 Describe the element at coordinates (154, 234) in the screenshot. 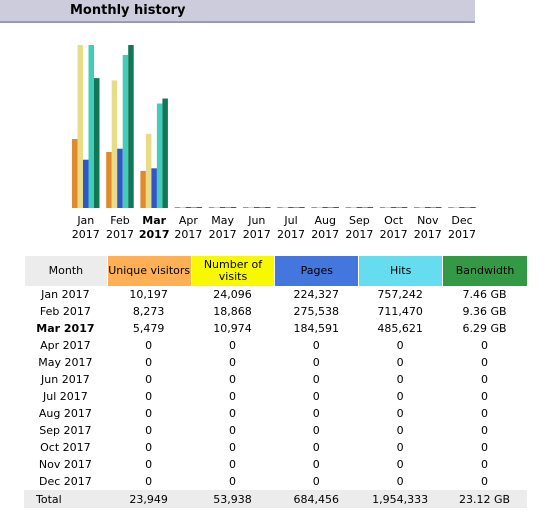

I see `year-label-mar: 2017` at that location.